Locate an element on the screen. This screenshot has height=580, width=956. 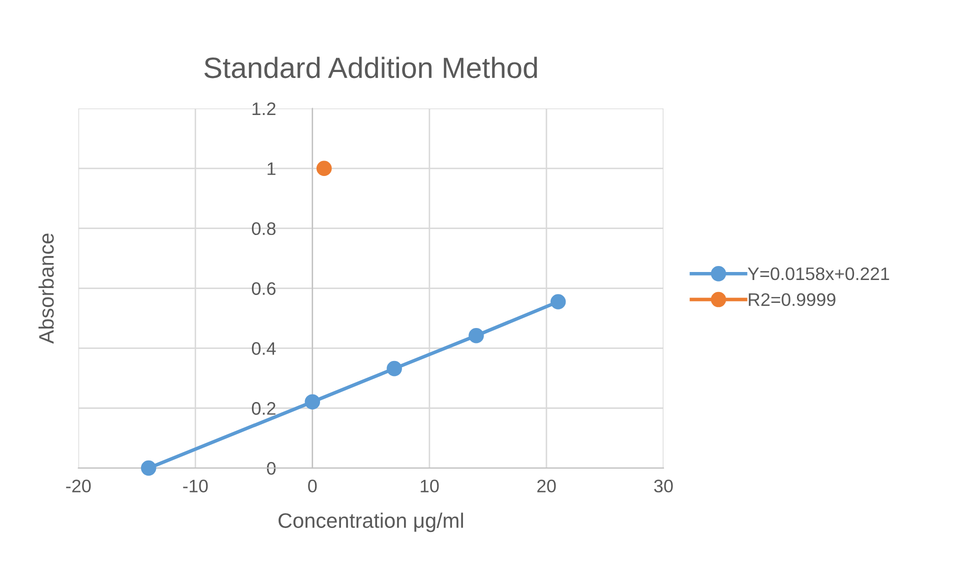
y-tick-label: 1 is located at coordinates (272, 168).